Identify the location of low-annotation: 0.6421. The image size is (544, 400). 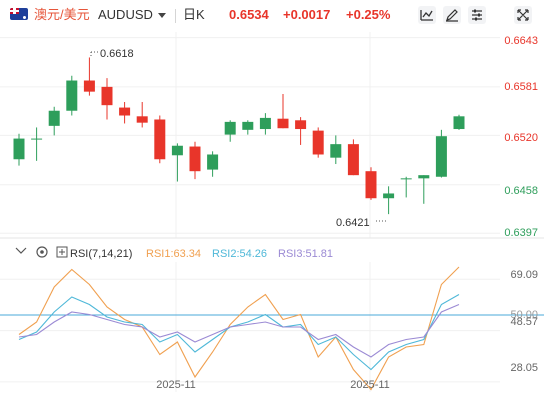
(362, 223).